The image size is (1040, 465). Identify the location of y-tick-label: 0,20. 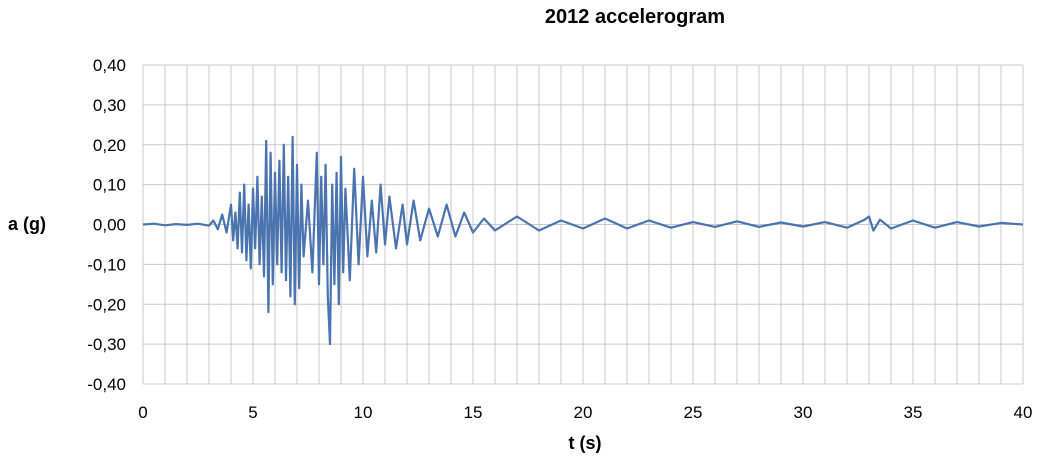
(109, 145).